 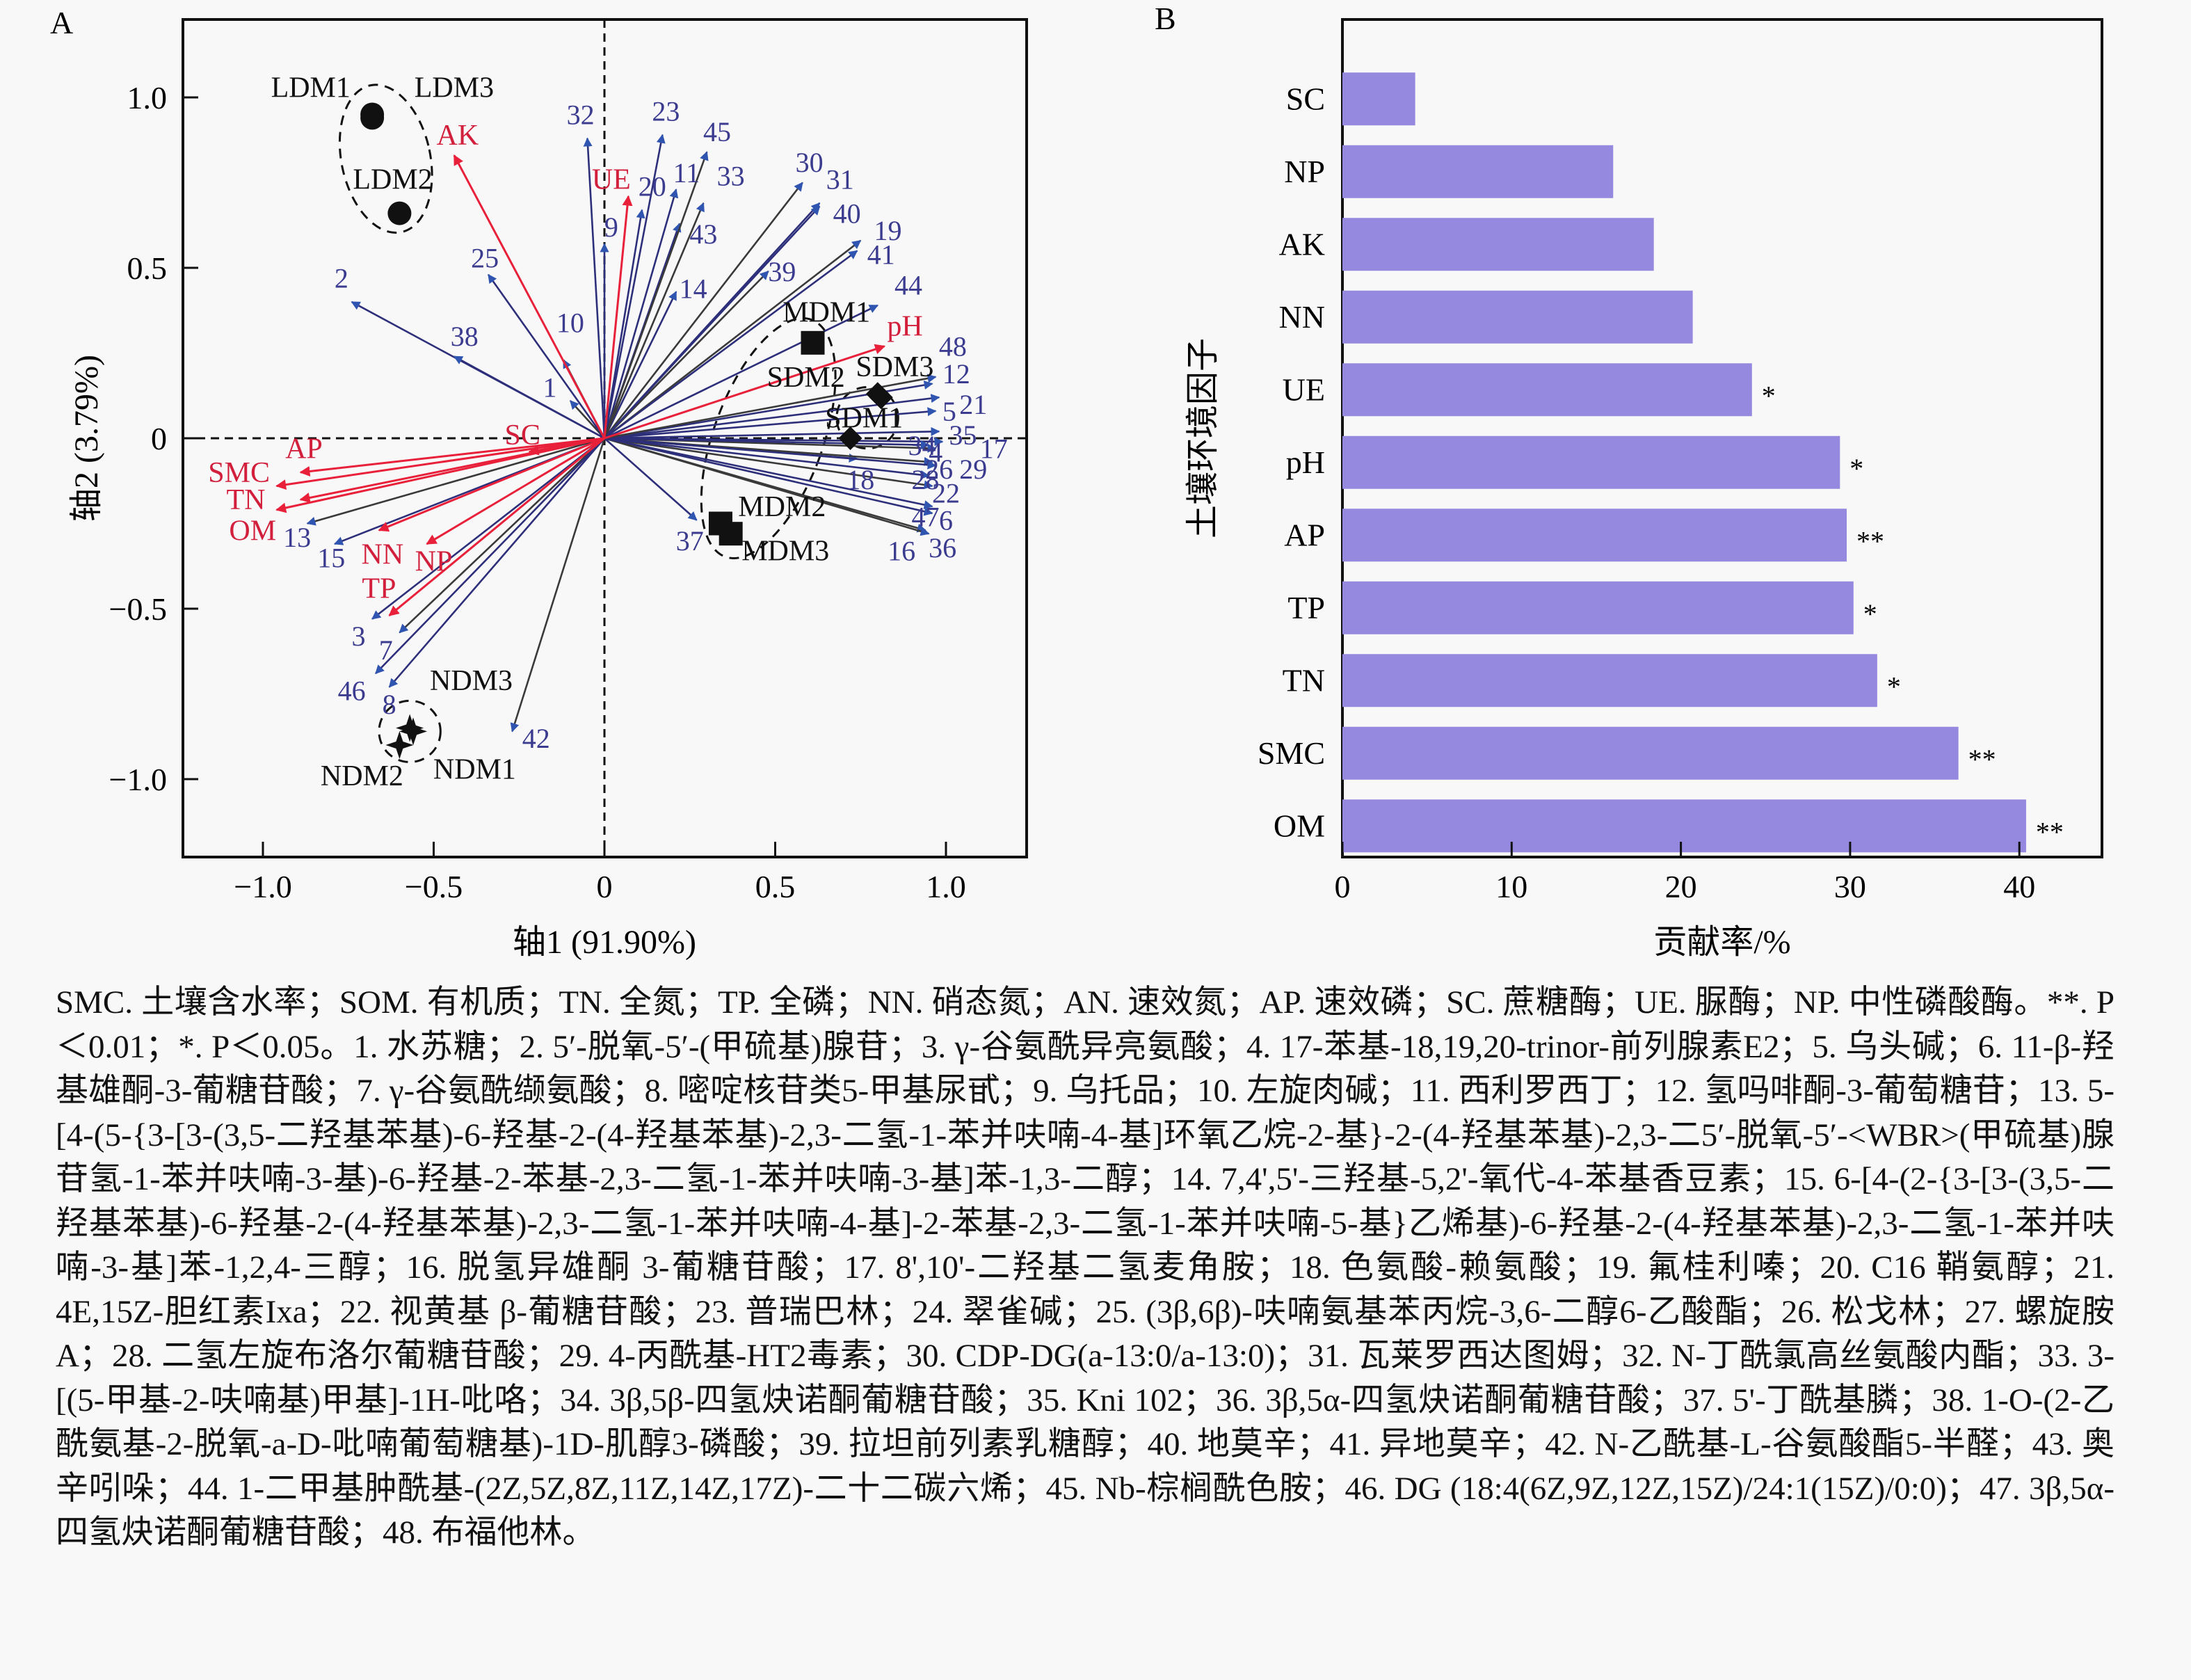 What do you see at coordinates (693, 288) in the screenshot?
I see `metabolite-label: 14` at bounding box center [693, 288].